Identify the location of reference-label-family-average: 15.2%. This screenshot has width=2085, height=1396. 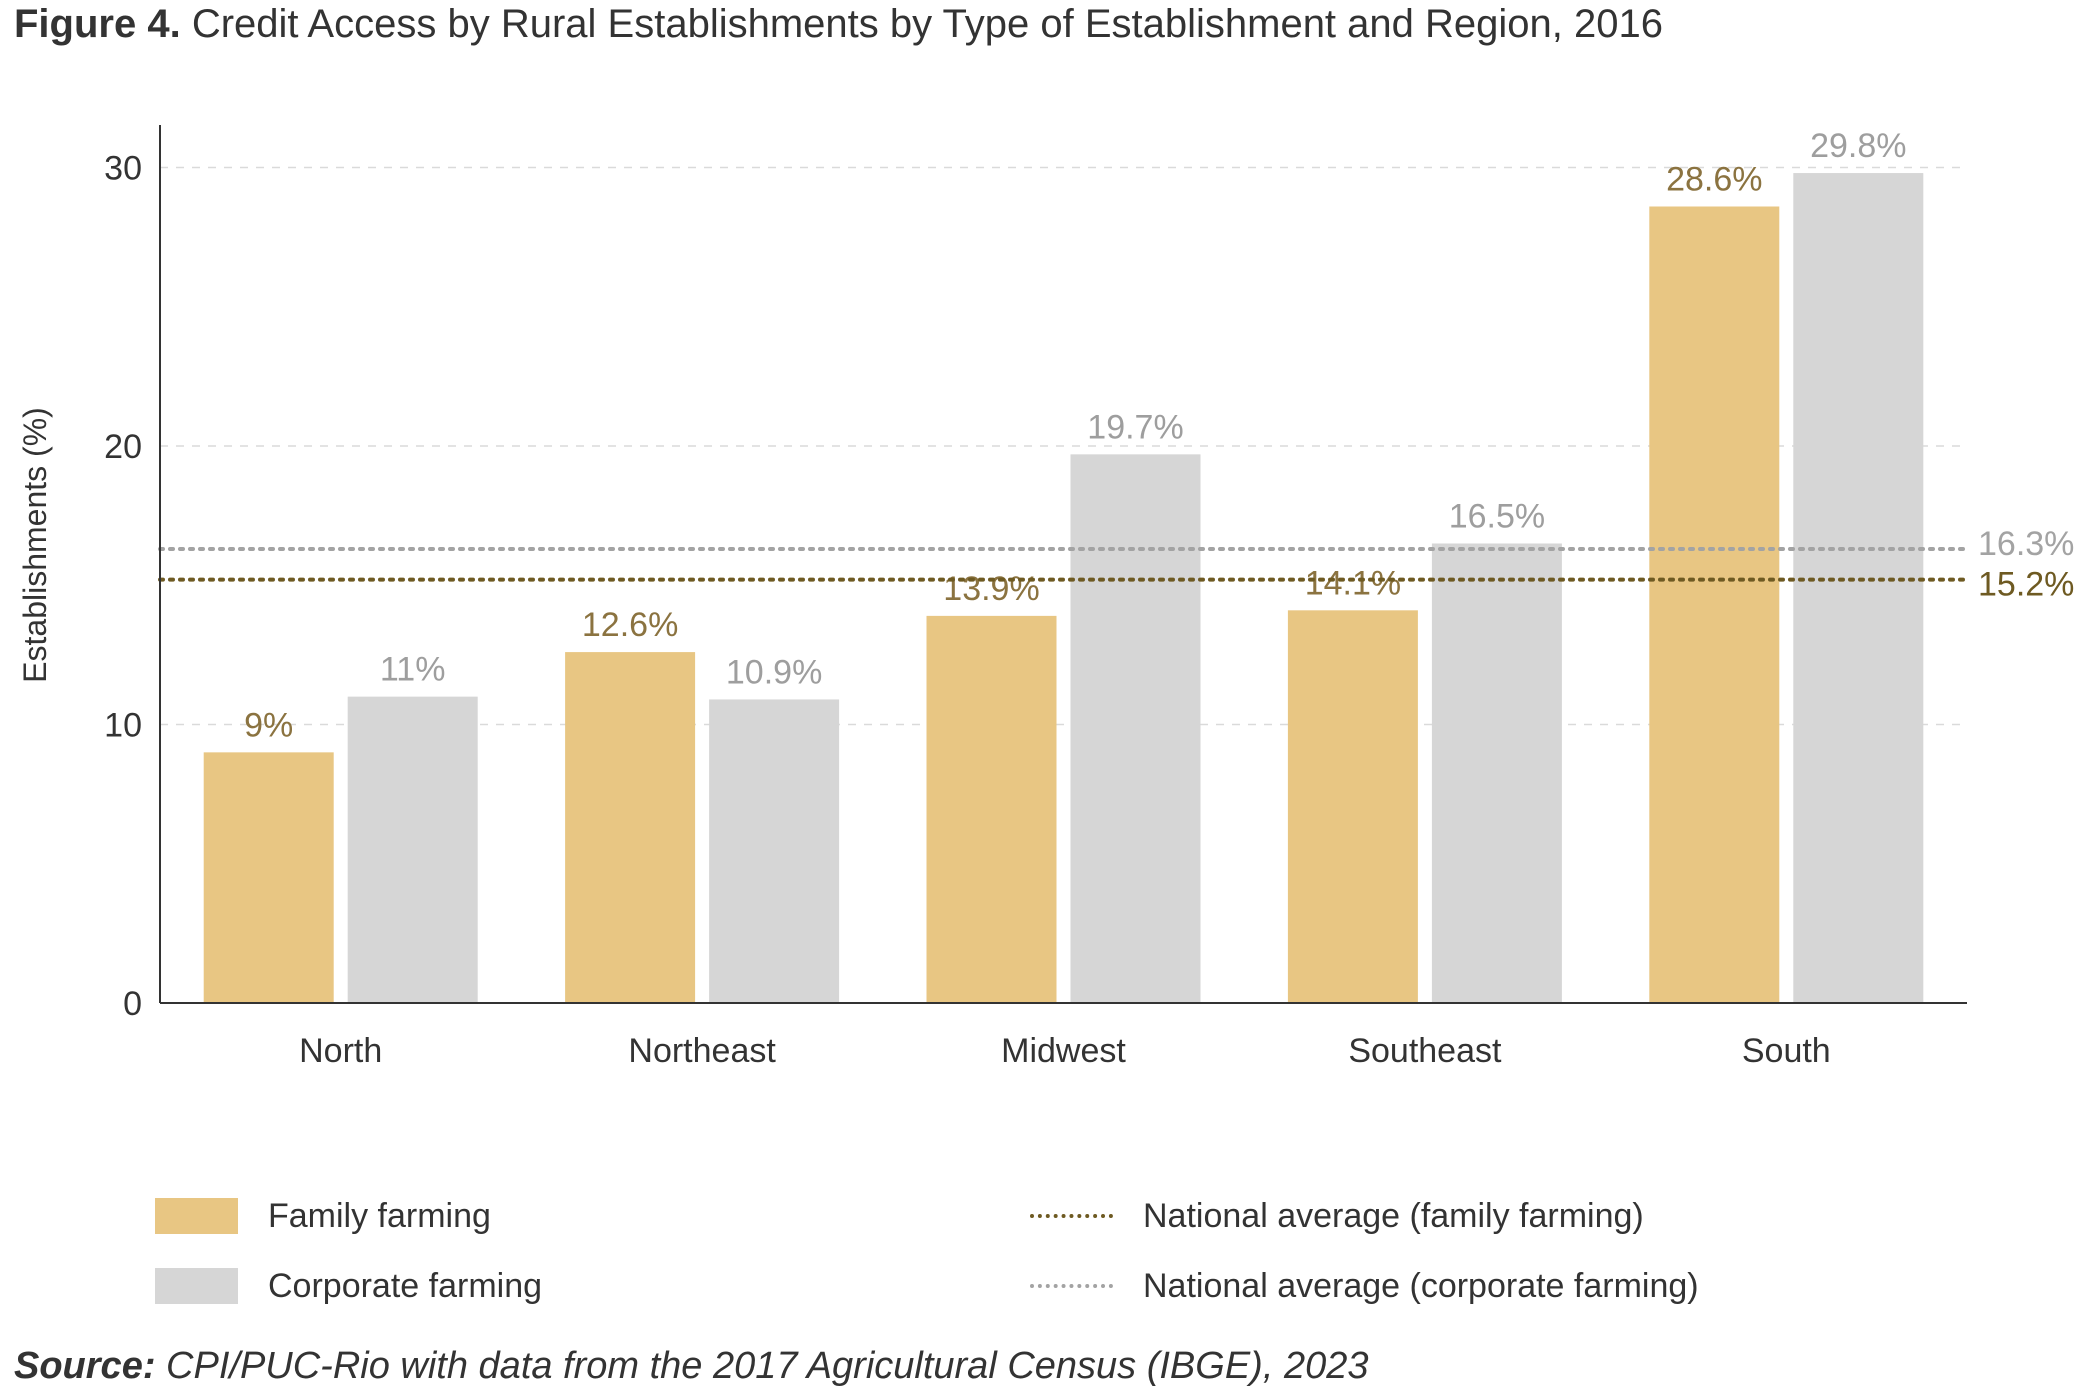
(2026, 585).